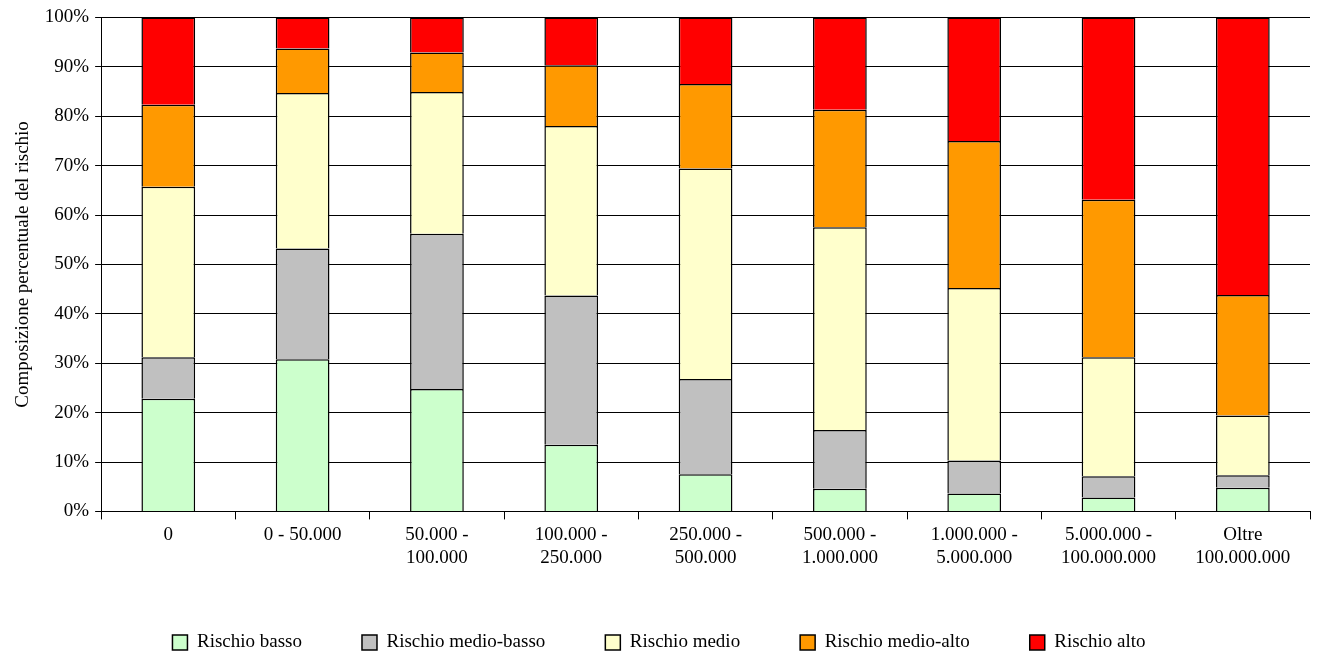 Image resolution: width=1320 pixels, height=666 pixels. What do you see at coordinates (897, 641) in the screenshot?
I see `legend-label: Rischio medio-alto` at bounding box center [897, 641].